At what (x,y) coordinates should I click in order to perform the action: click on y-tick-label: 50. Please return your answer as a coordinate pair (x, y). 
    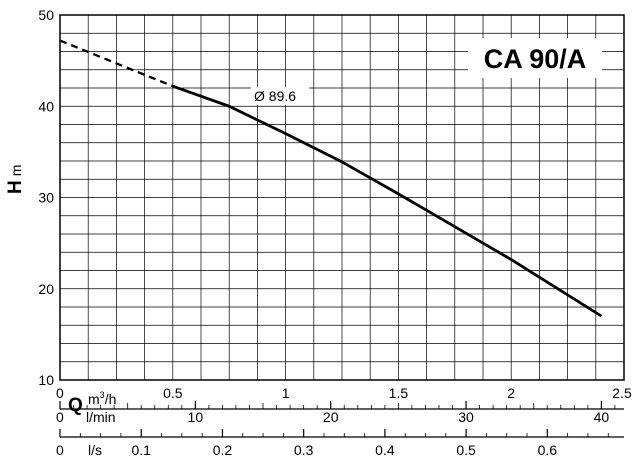
    Looking at the image, I should click on (46, 15).